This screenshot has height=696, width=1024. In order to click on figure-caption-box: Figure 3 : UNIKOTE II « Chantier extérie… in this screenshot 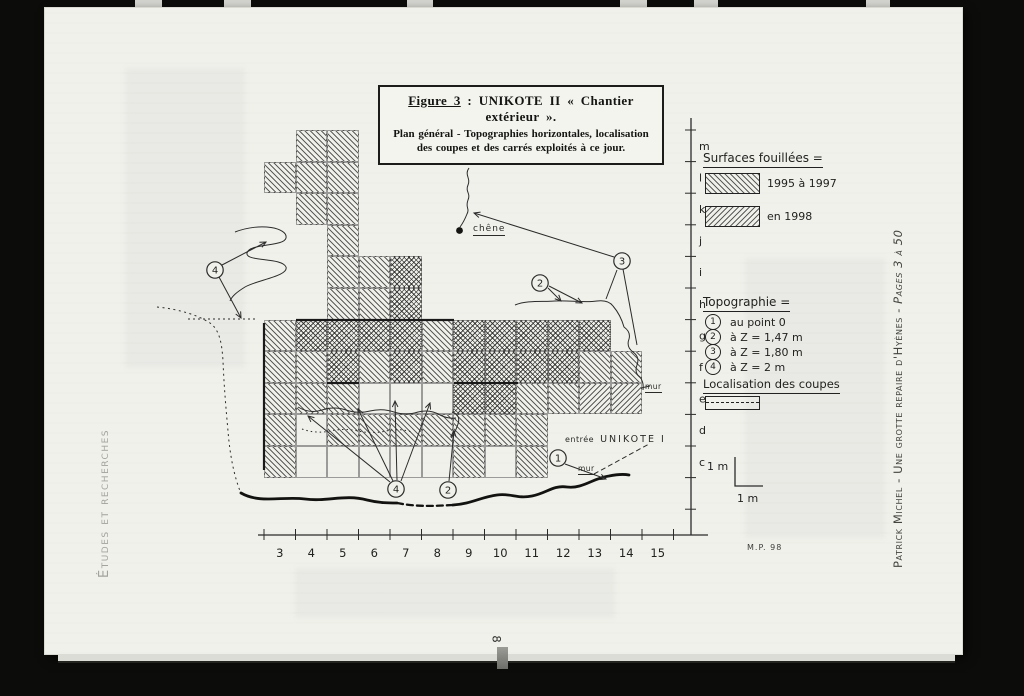, I will do `click(521, 125)`.